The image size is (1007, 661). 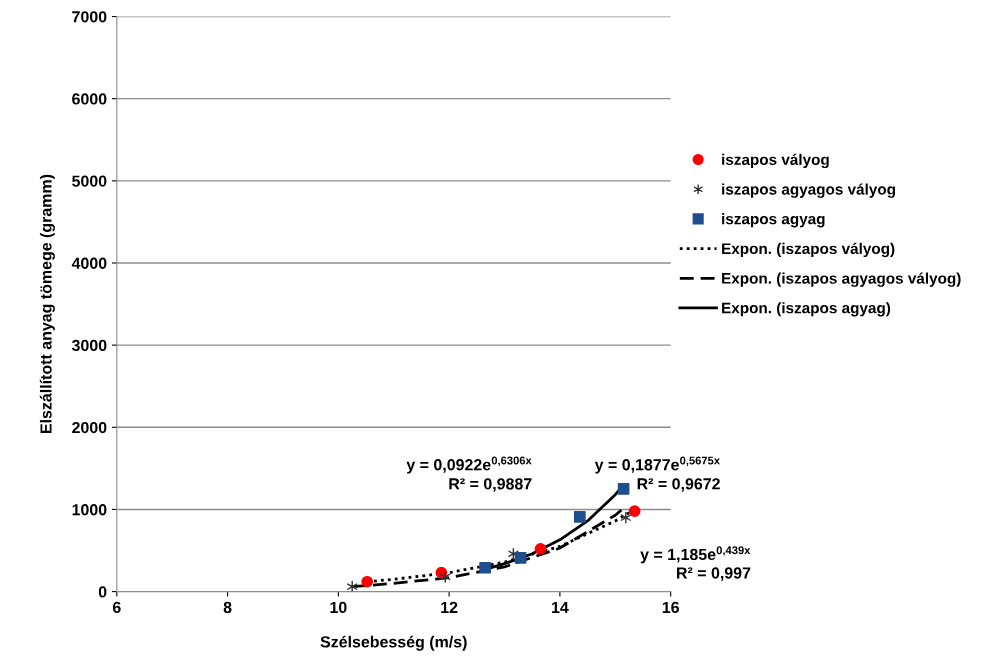 What do you see at coordinates (89, 427) in the screenshot?
I see `y-tick-label: 2000` at bounding box center [89, 427].